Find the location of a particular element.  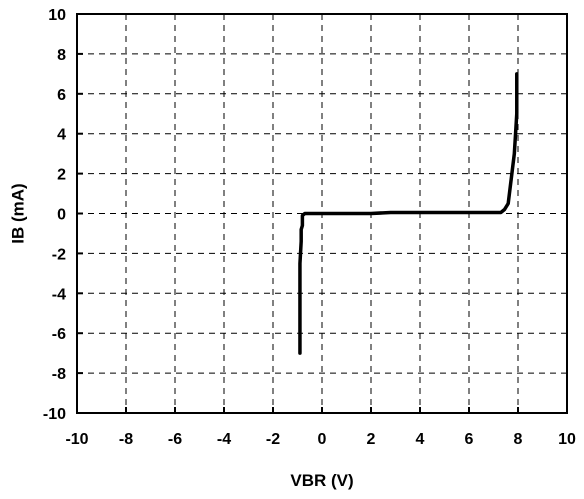

x-axis-title: VBR (V) is located at coordinates (321, 480).